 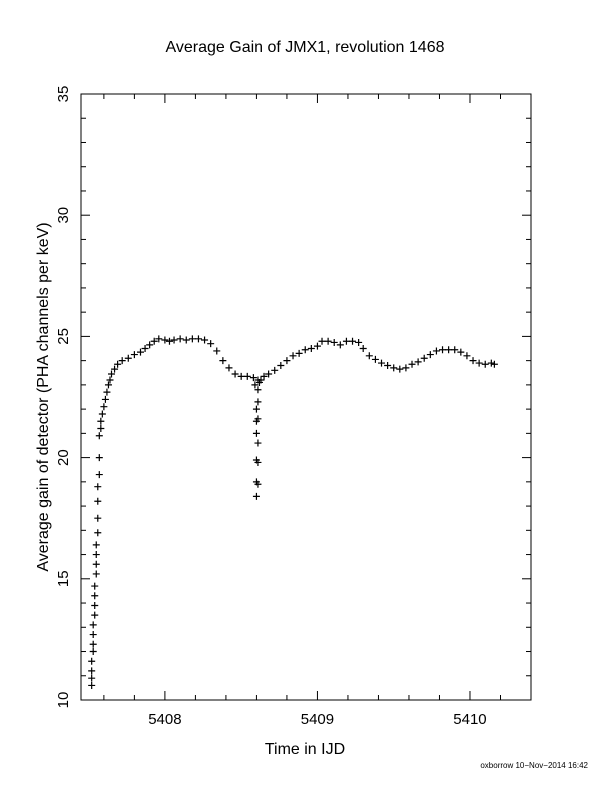 I want to click on chart-title: Average Gain of JMX1, revolution 1468, so click(x=305, y=47).